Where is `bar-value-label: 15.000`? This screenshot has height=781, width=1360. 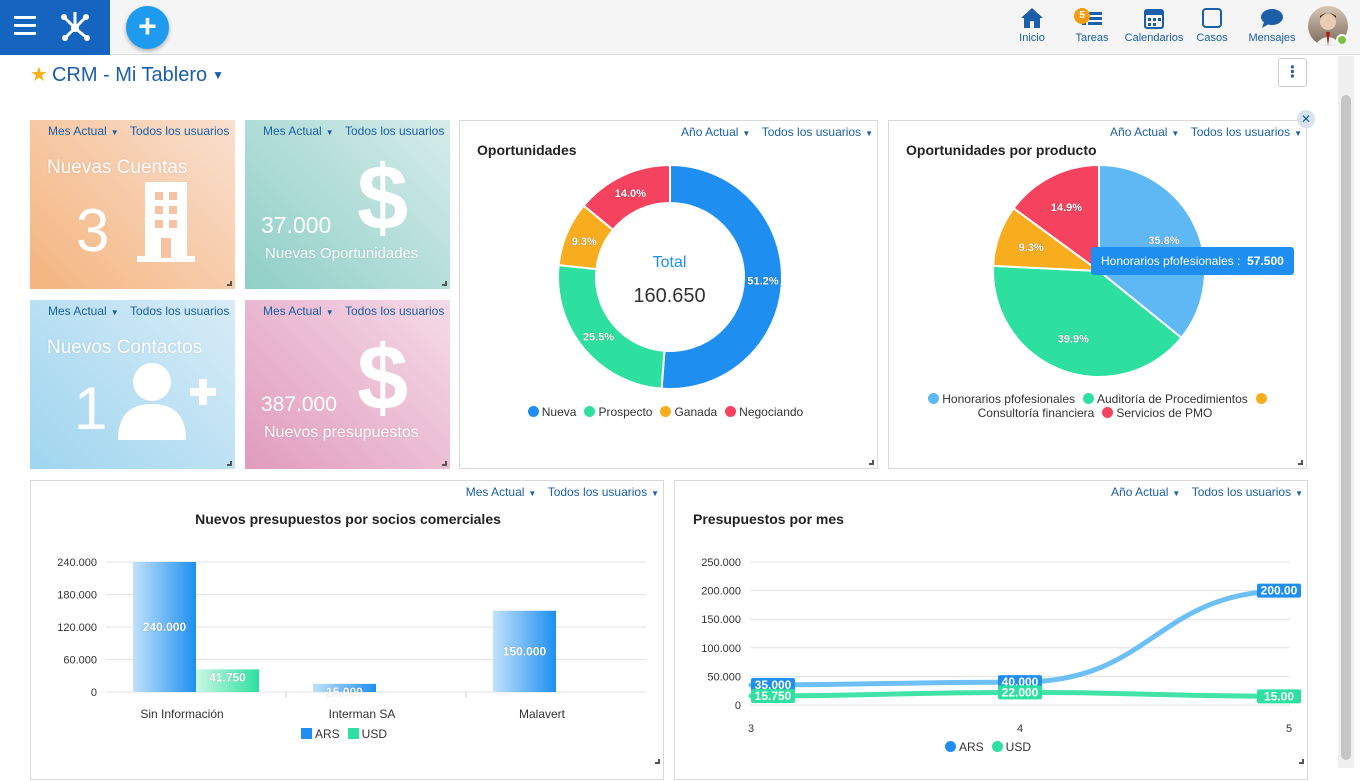
bar-value-label: 15.000 is located at coordinates (344, 692).